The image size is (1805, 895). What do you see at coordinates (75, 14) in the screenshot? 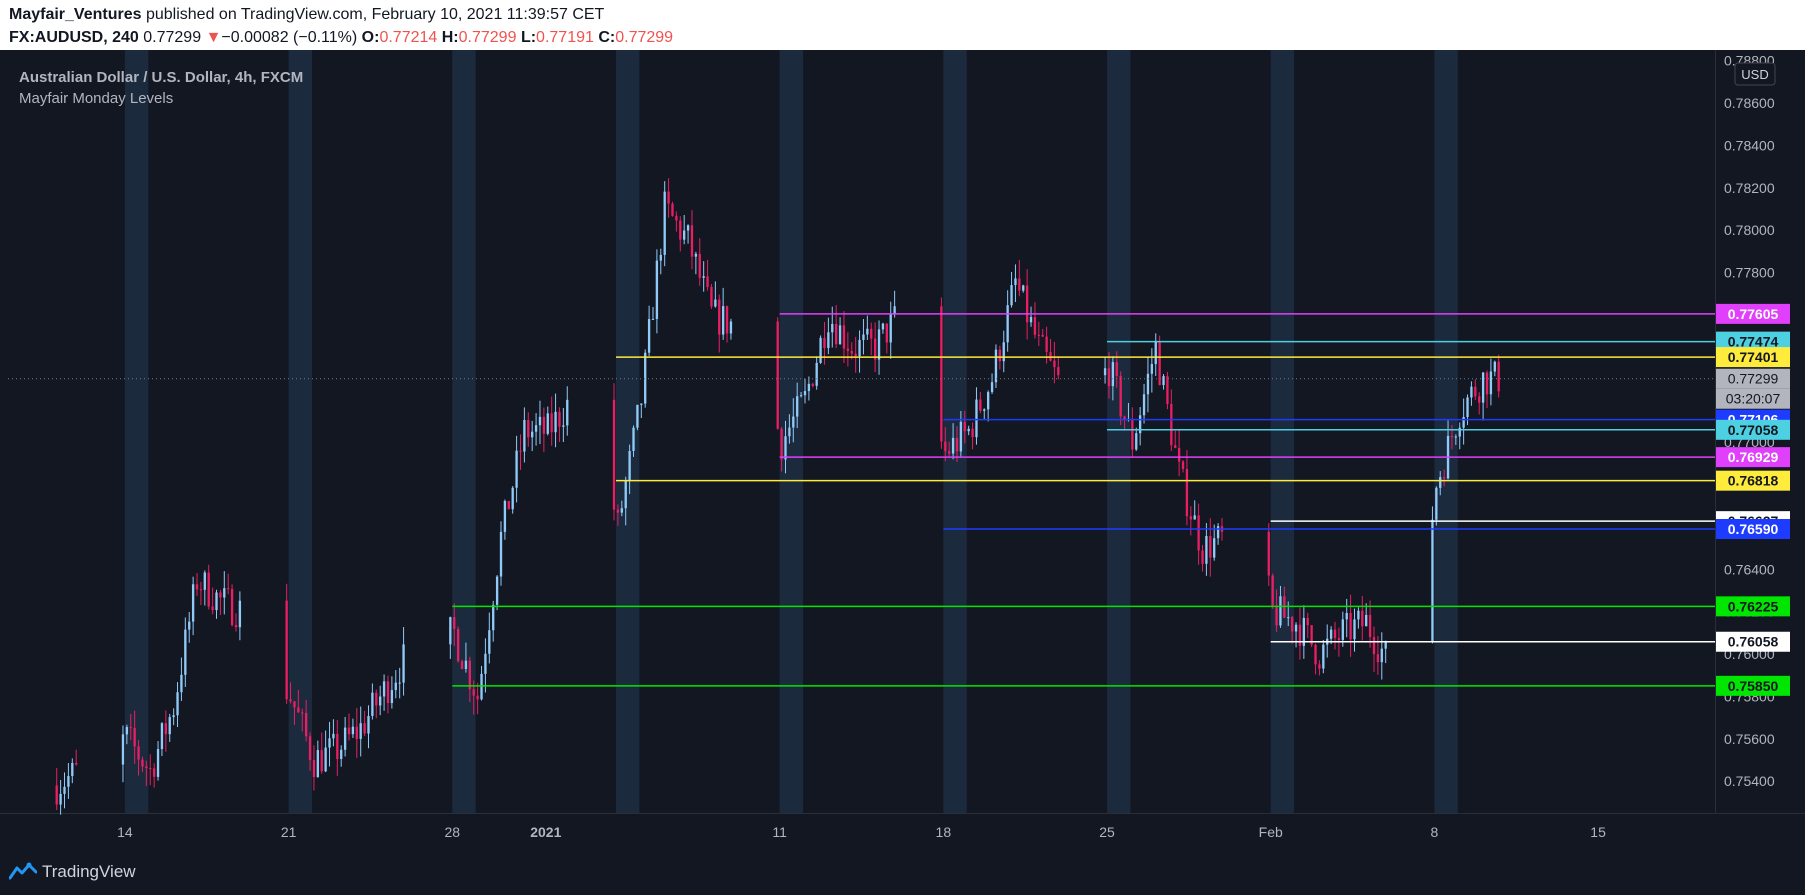
I see `author-name: Mayfair_Ventures` at bounding box center [75, 14].